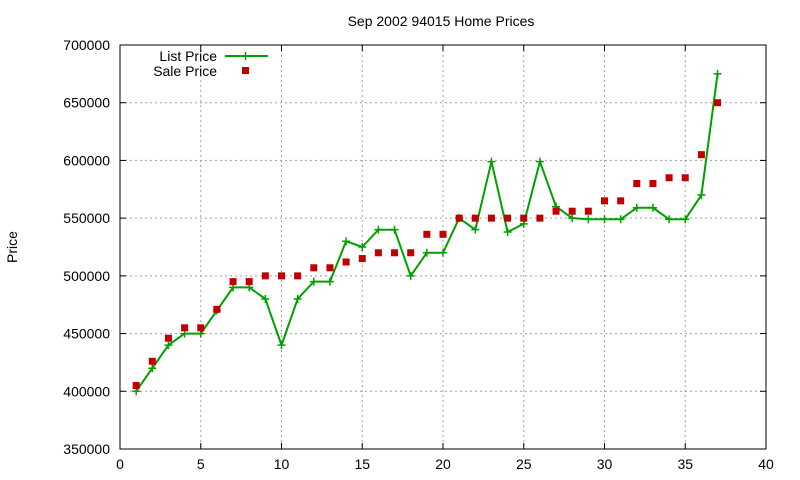 The image size is (800, 480). Describe the element at coordinates (282, 464) in the screenshot. I see `x-tick-label: 10` at that location.